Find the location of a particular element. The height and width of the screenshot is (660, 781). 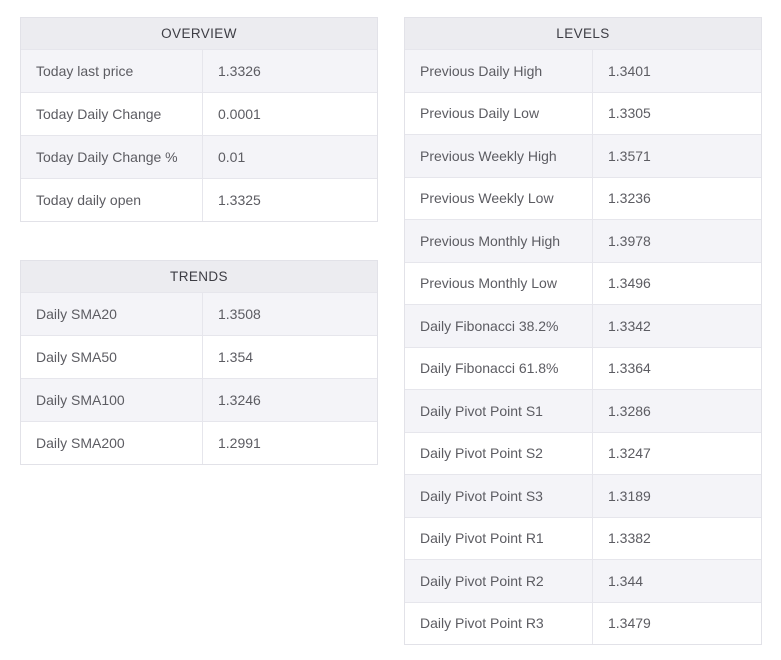

row-label: Daily Fibonacci 61.8% is located at coordinates (499, 368).